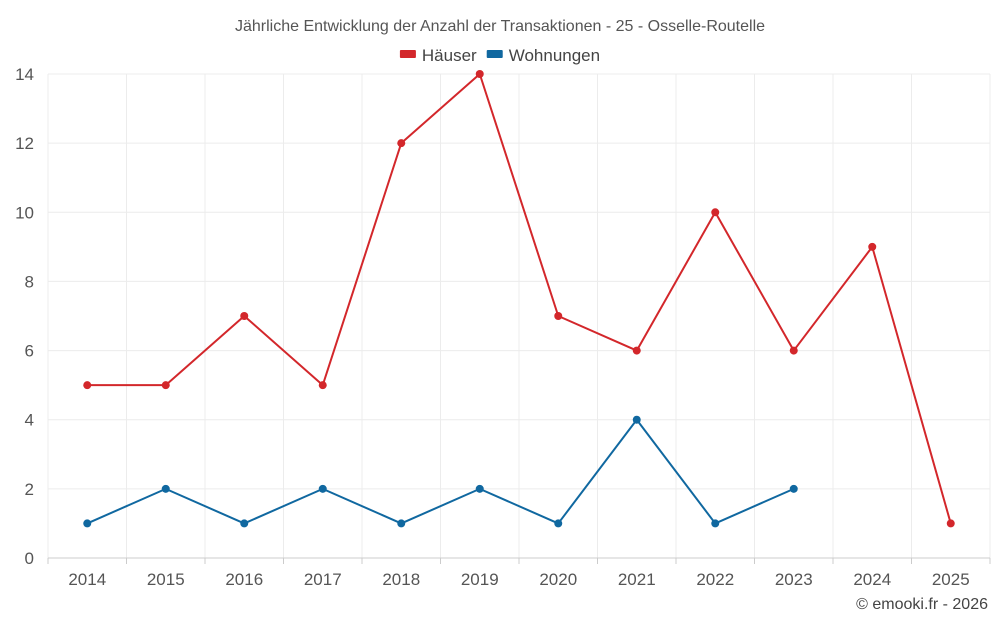 This screenshot has height=625, width=1000. What do you see at coordinates (401, 523) in the screenshot?
I see `data-point-wohnungen-2018` at bounding box center [401, 523].